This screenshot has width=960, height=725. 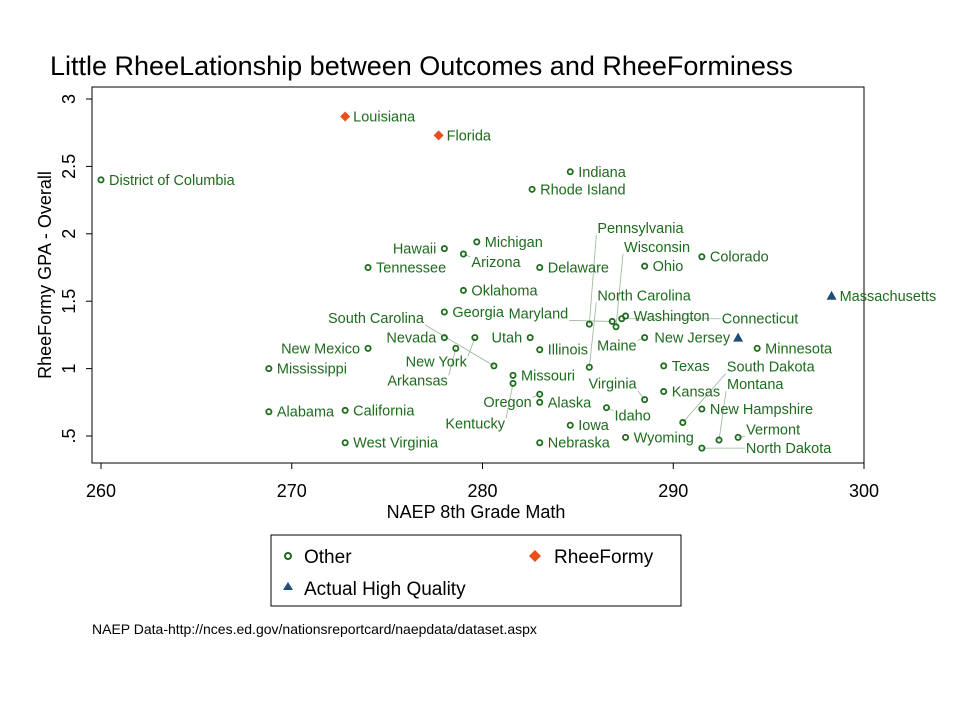 What do you see at coordinates (368, 267) in the screenshot?
I see `point-tennessee` at bounding box center [368, 267].